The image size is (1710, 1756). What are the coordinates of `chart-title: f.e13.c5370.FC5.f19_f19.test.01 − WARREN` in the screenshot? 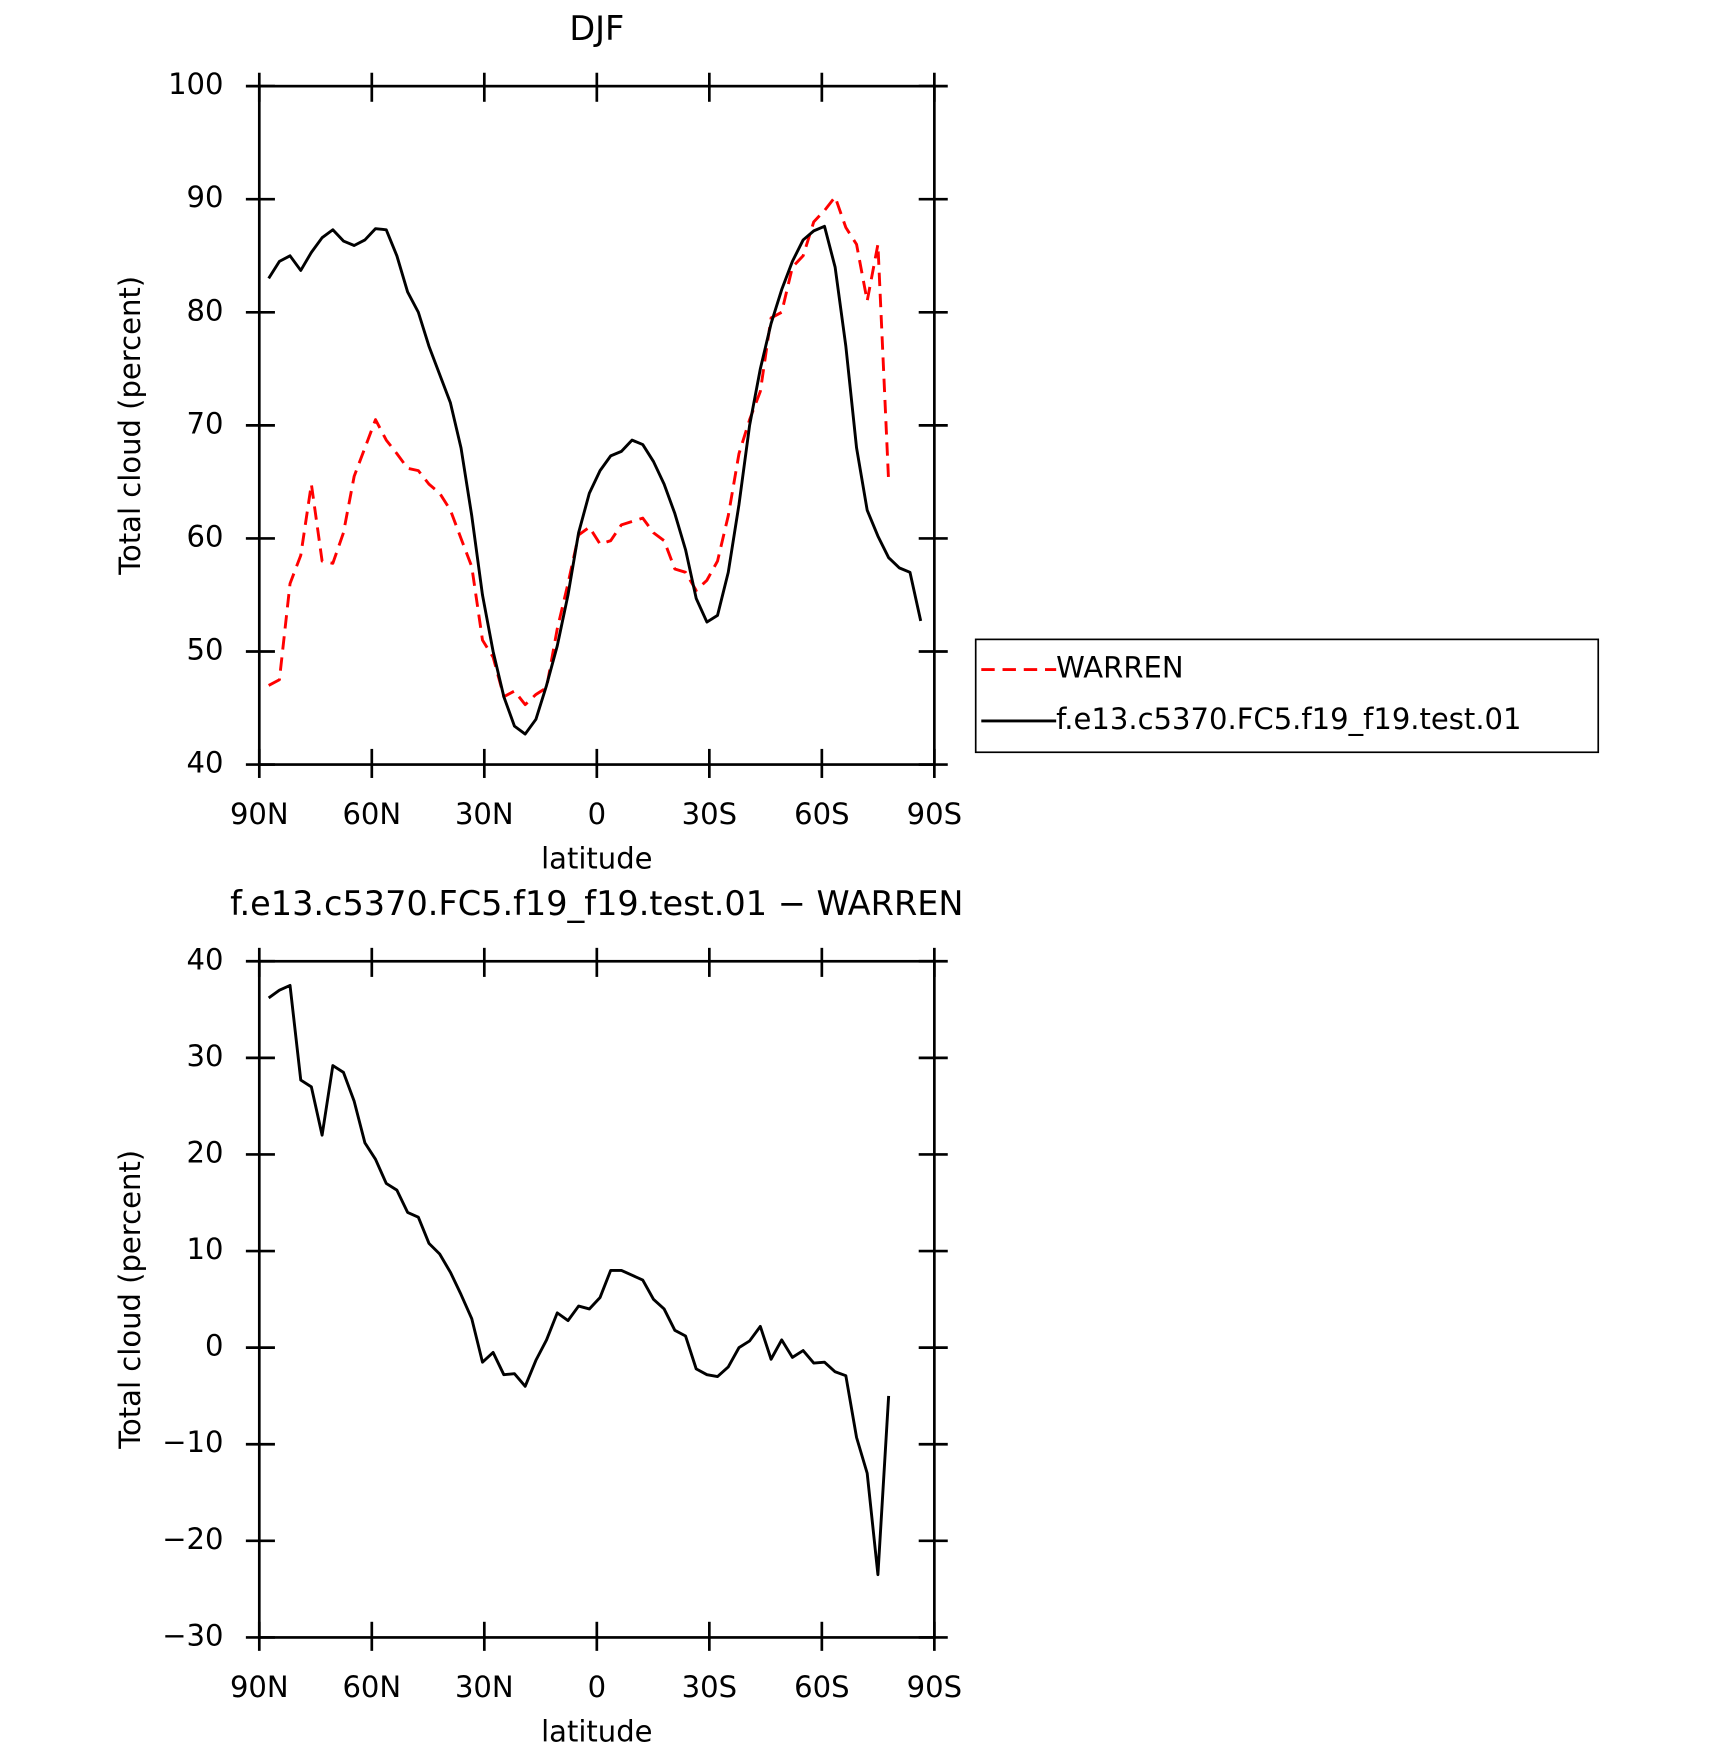 It's located at (596, 903).